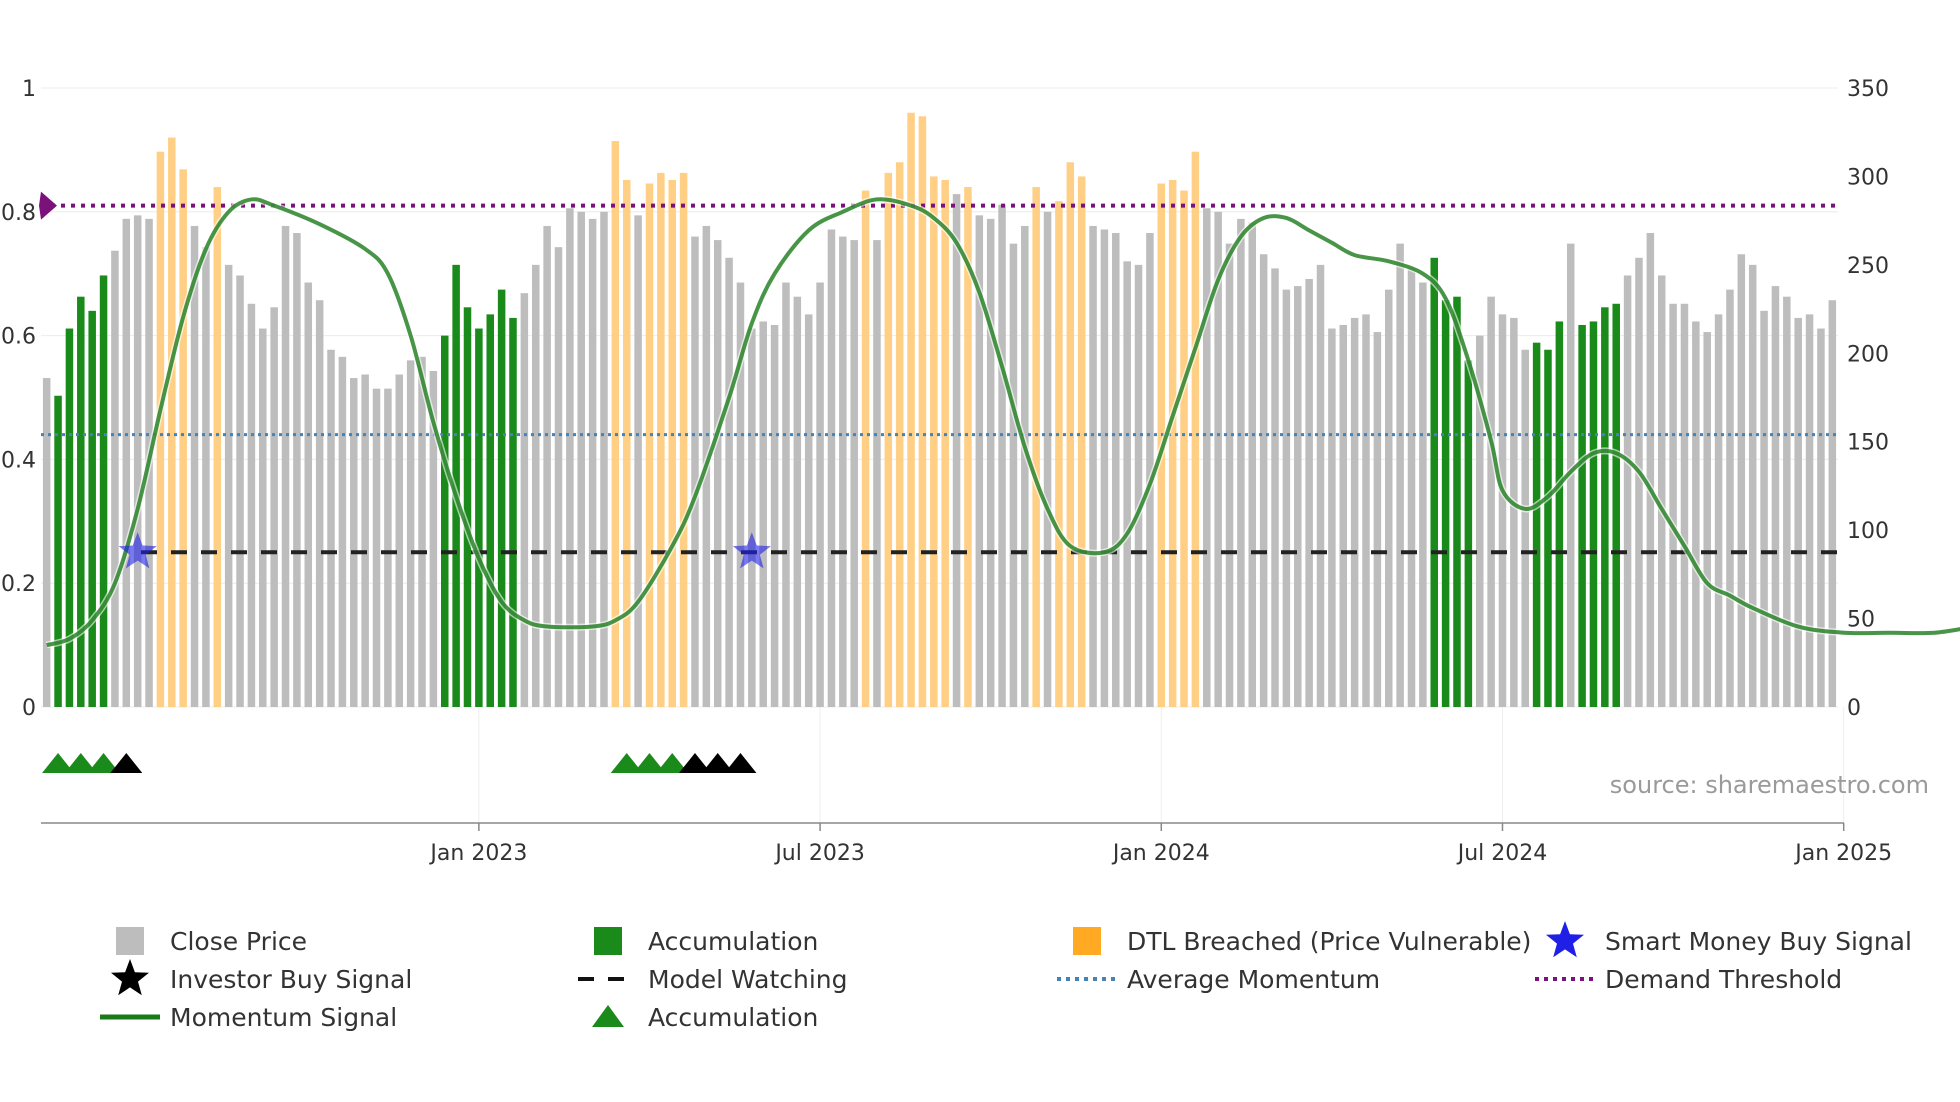 Image resolution: width=1960 pixels, height=1102 pixels. What do you see at coordinates (1723, 979) in the screenshot?
I see `legend-label: Demand Threshold` at bounding box center [1723, 979].